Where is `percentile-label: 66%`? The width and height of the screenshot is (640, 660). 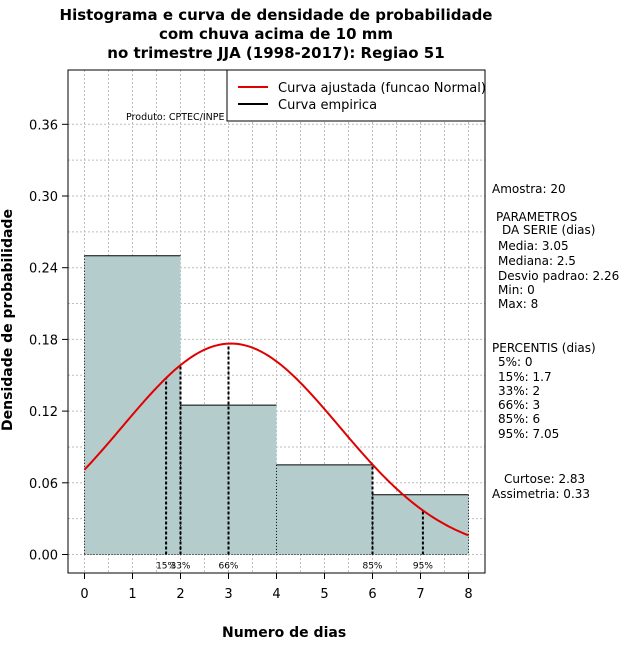
percentile-label: 66% is located at coordinates (228, 567).